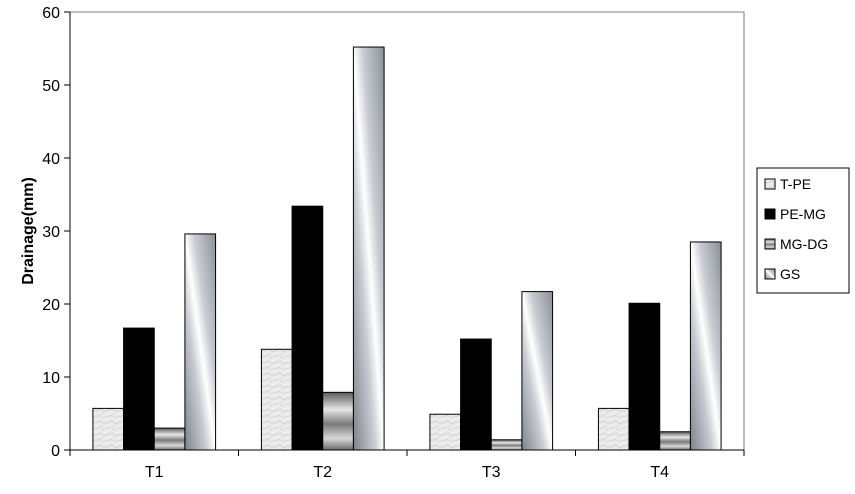  I want to click on x-axis: T1 T2 T3 T4, so click(407, 465).